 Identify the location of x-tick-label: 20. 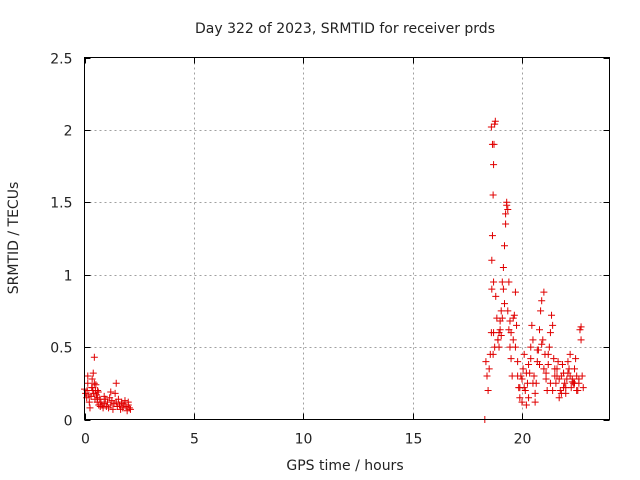
(523, 440).